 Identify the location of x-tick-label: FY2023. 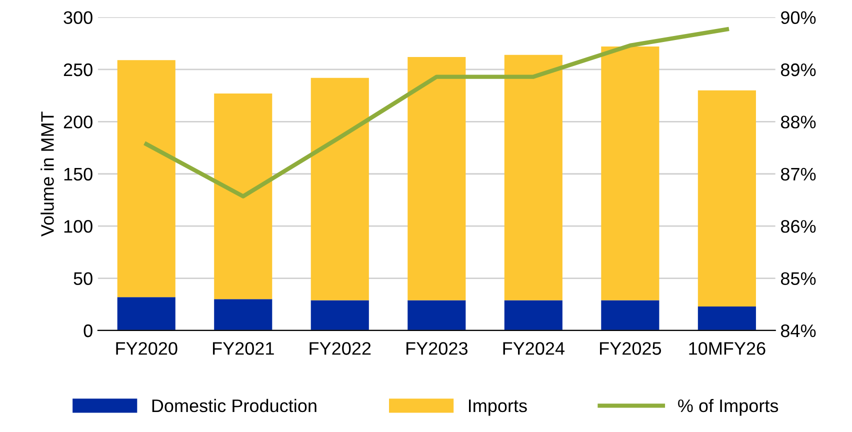
(437, 348).